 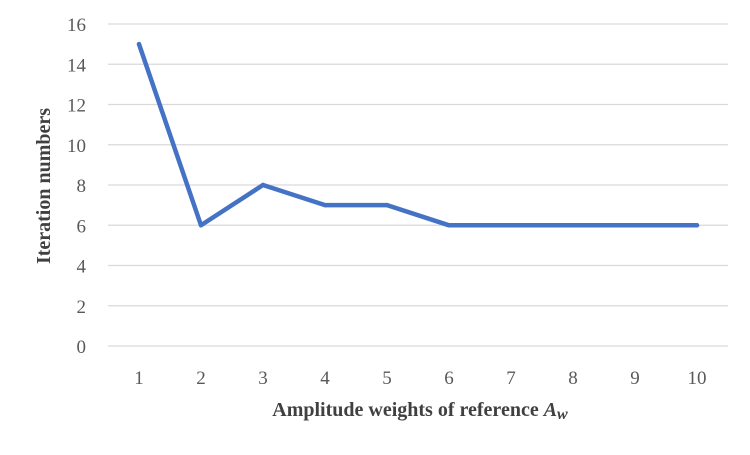 I want to click on x-tick-label: 3, so click(x=263, y=378).